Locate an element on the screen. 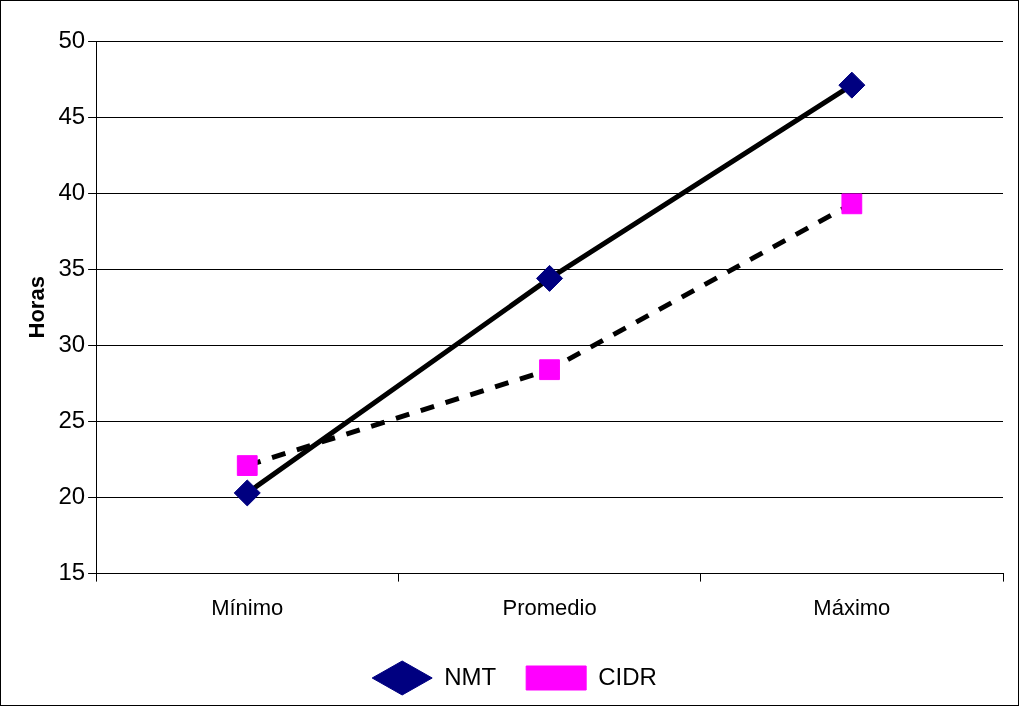 This screenshot has height=706, width=1019. x-tick-label: Mínimo is located at coordinates (247, 607).